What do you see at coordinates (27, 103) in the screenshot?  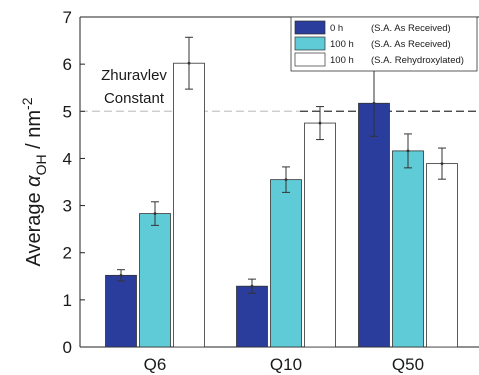 I see `y-axis-label-superscript: -2` at bounding box center [27, 103].